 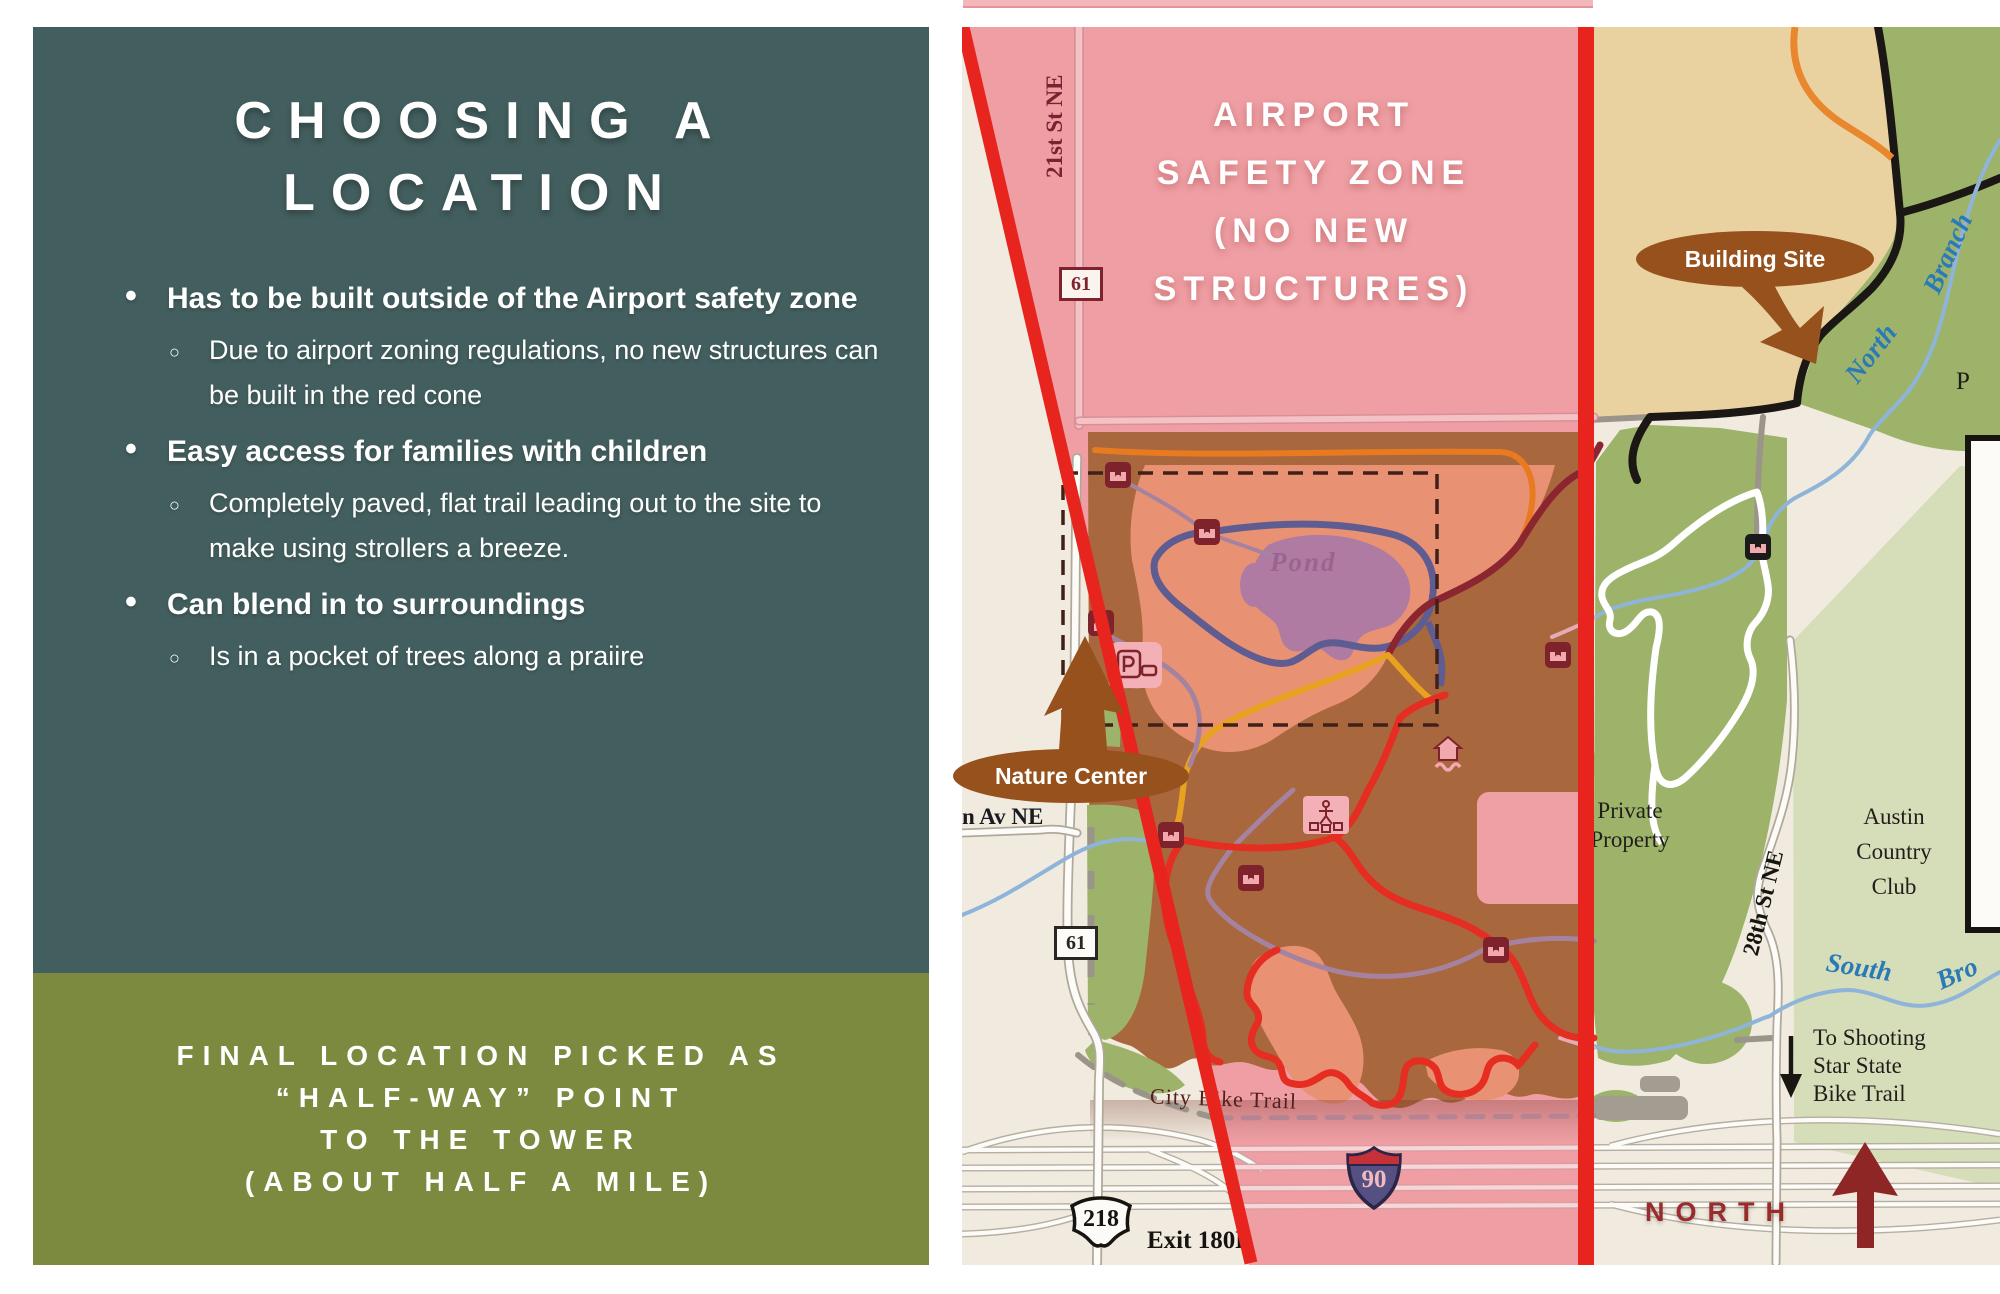 I want to click on parking-icon, so click(x=1136, y=665).